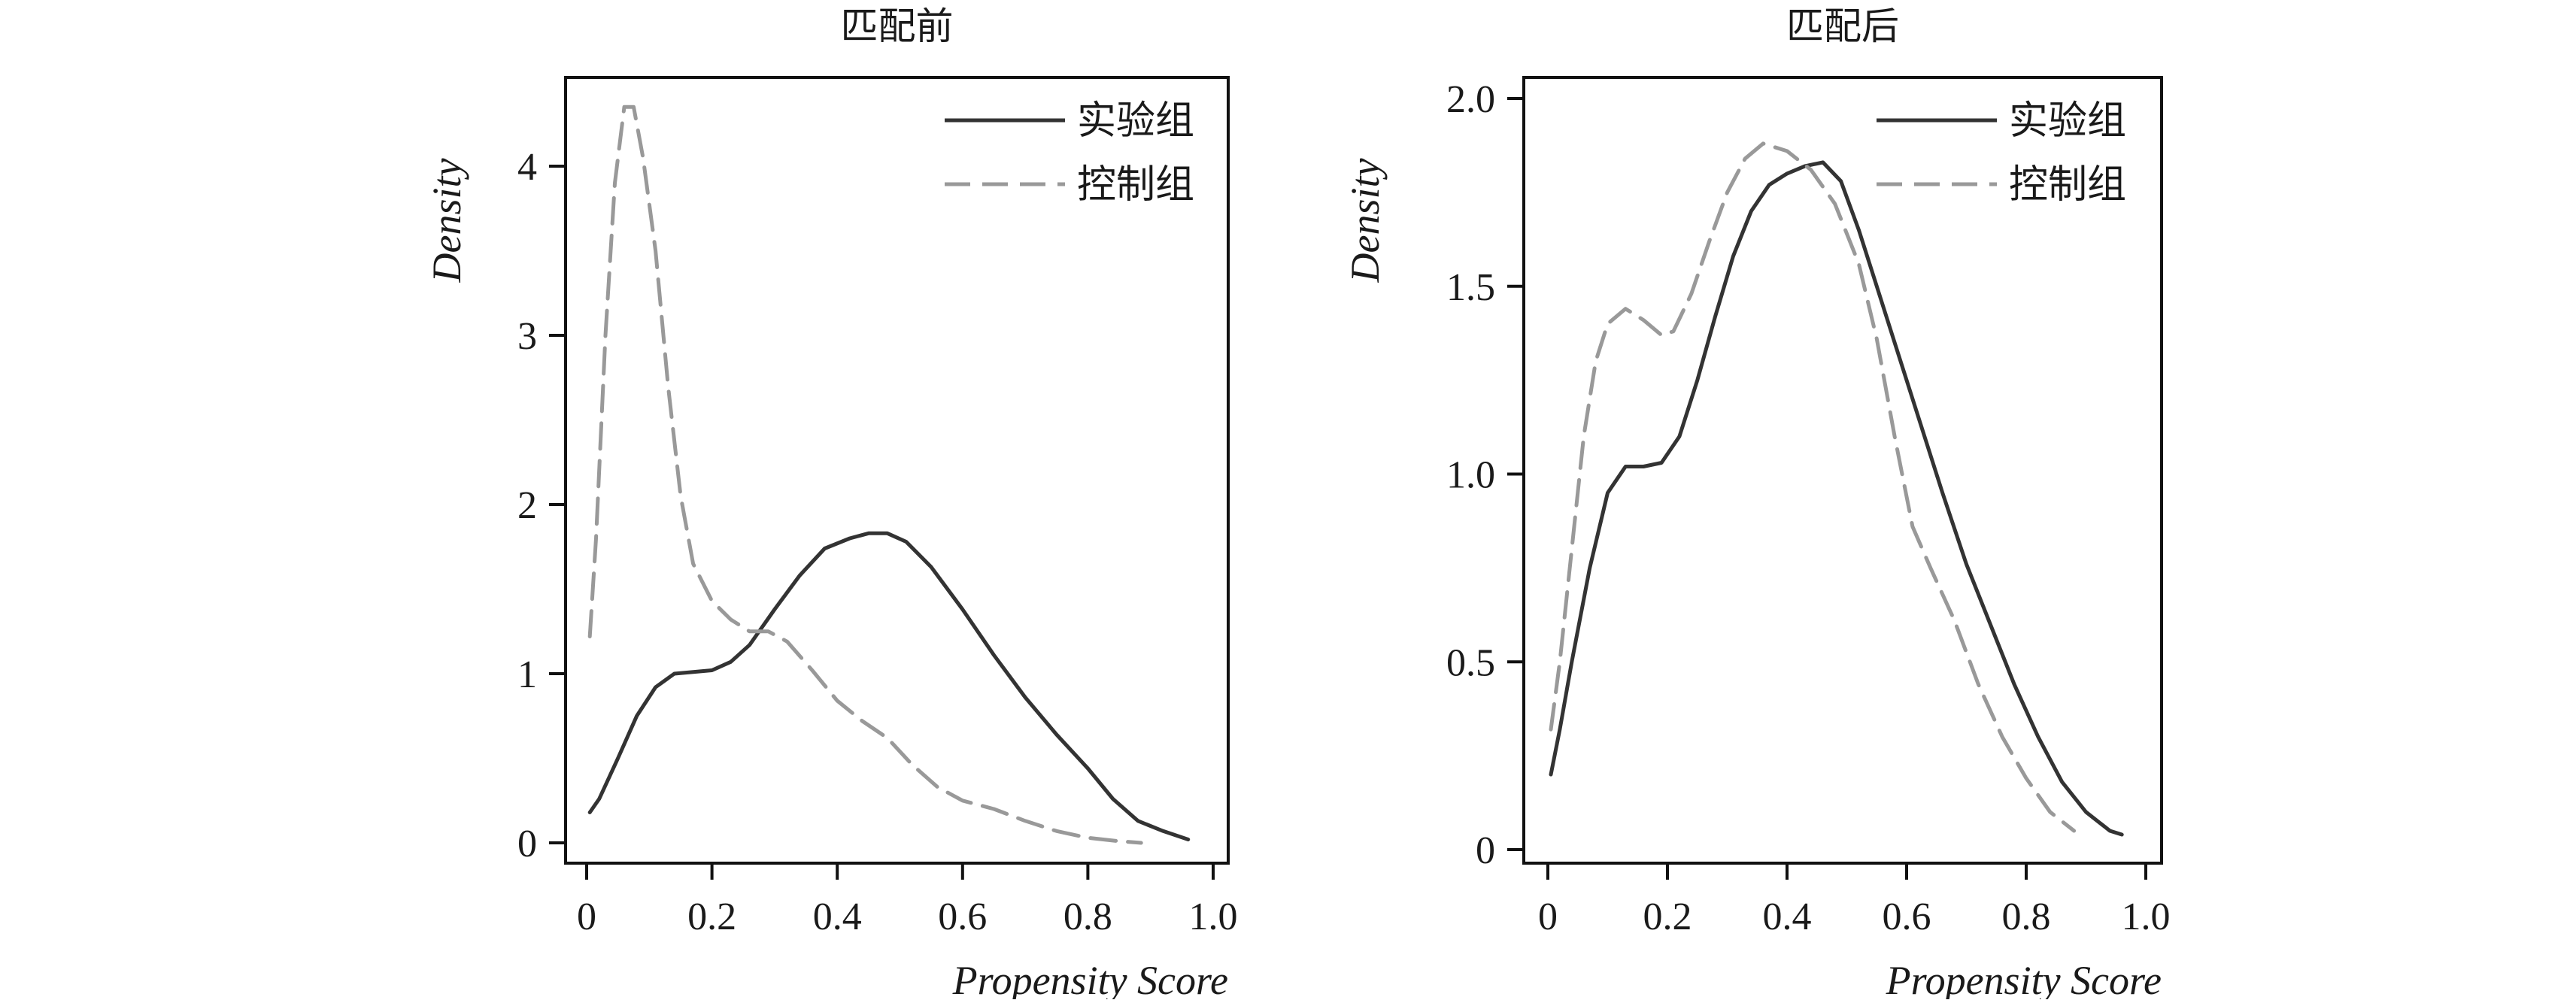  What do you see at coordinates (2026, 916) in the screenshot?
I see `chart-2-x-tick-label: 0.8` at bounding box center [2026, 916].